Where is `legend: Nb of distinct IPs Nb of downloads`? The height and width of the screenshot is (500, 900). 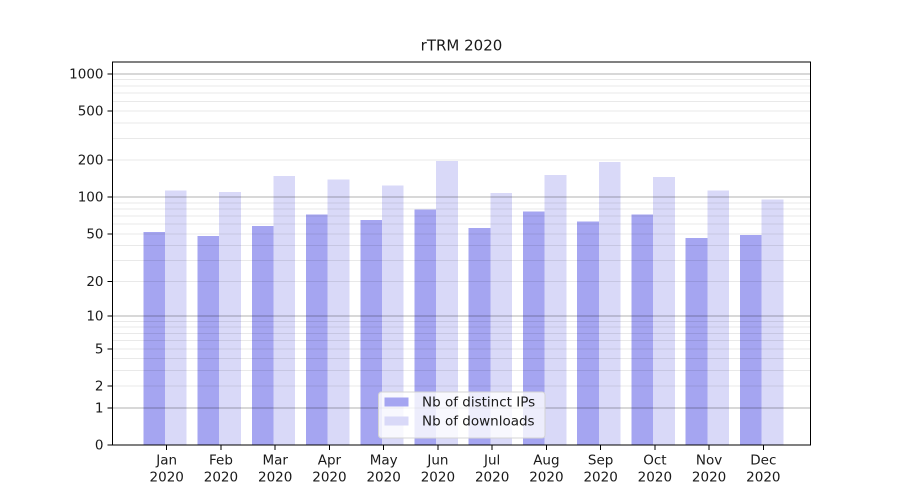
legend: Nb of distinct IPs Nb of downloads is located at coordinates (462, 415).